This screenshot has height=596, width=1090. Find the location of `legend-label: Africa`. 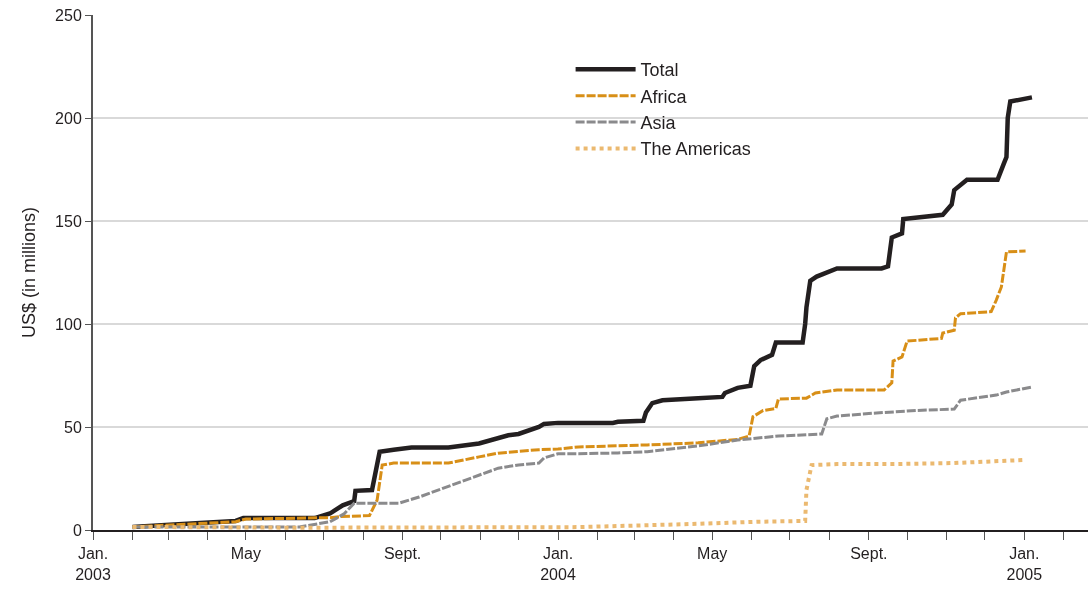

legend-label: Africa is located at coordinates (664, 96).